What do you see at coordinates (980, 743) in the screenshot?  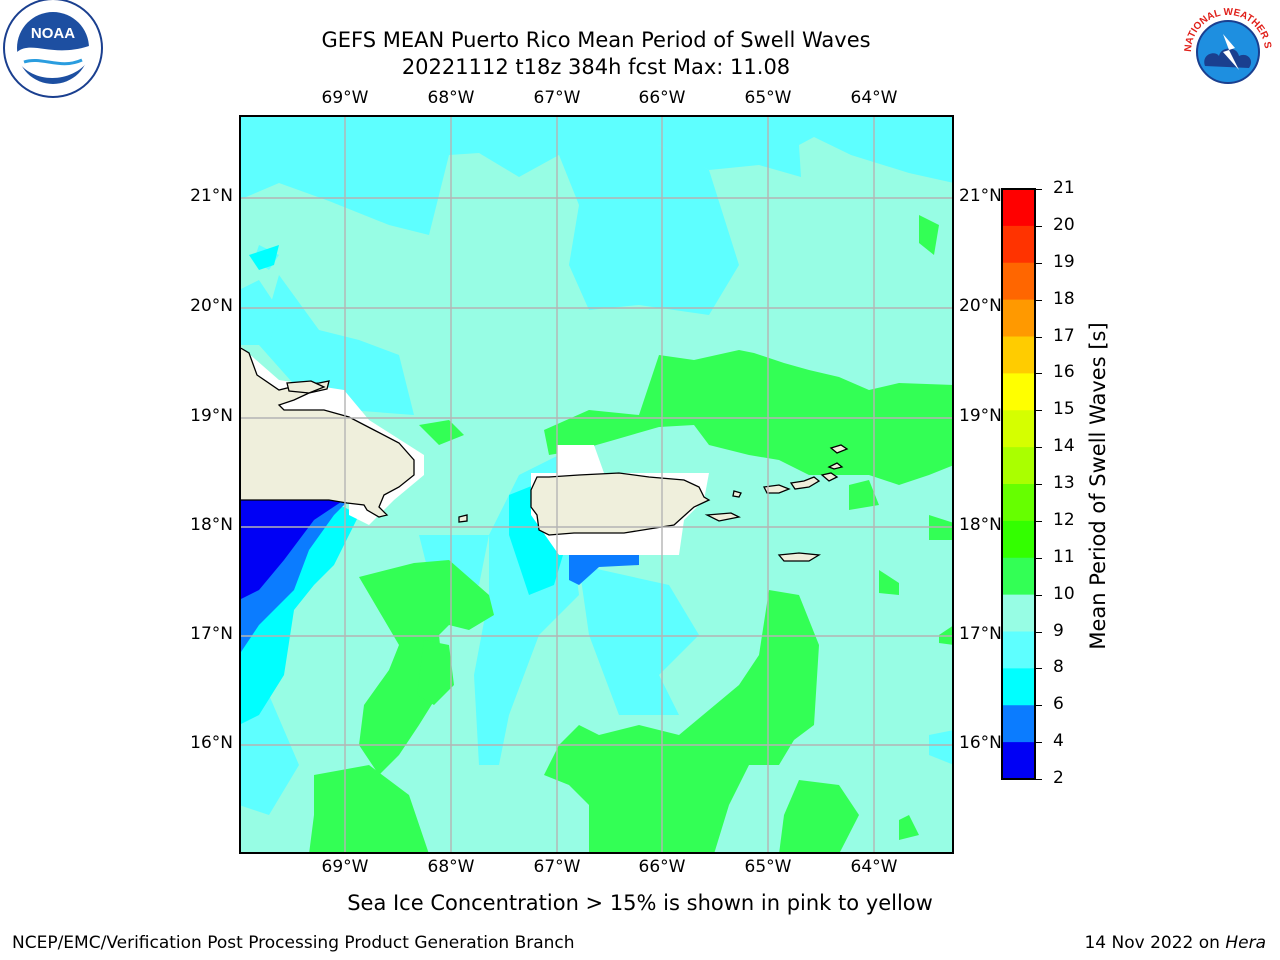 I see `lat-label-right: 16°N` at bounding box center [980, 743].